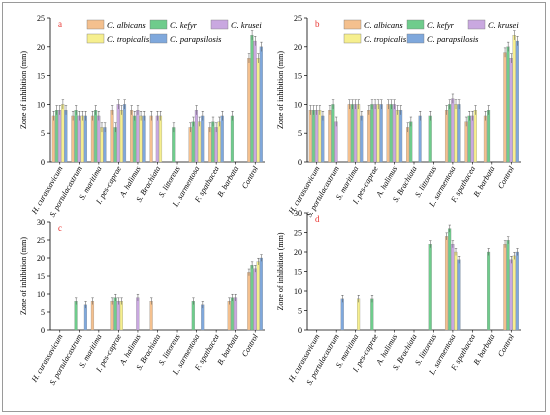  I want to click on panel-label: d, so click(317, 219).